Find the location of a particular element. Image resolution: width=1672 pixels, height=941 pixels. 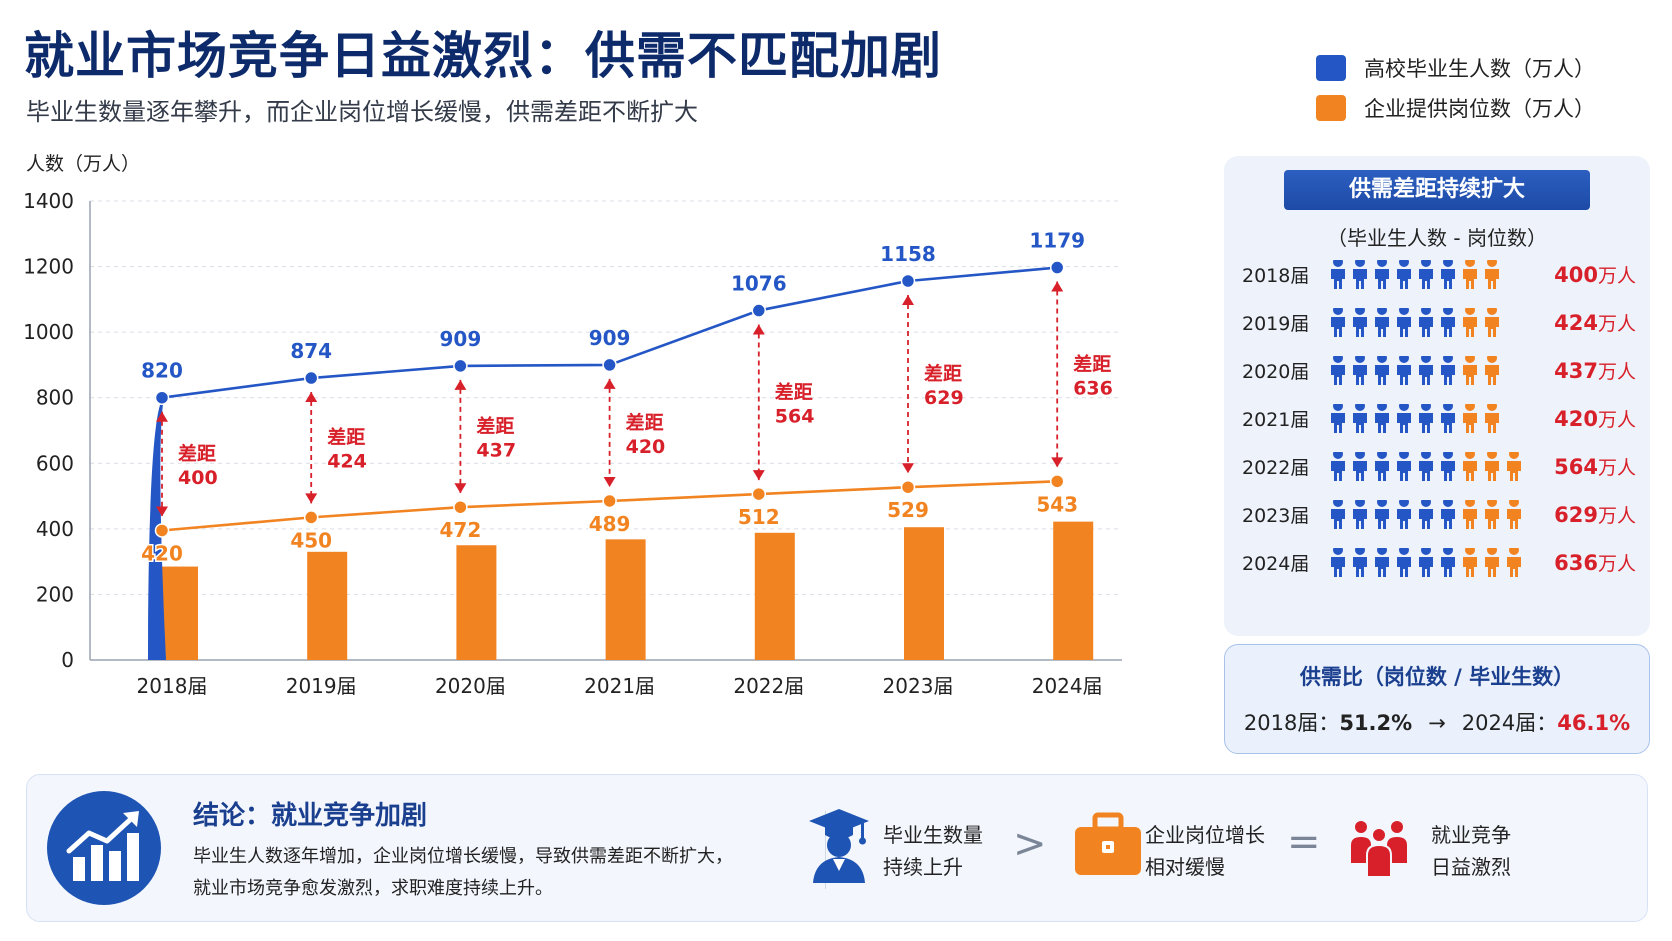

ratio-line: 2018届：51.2% → 2024届：46.1% is located at coordinates (1437, 722).